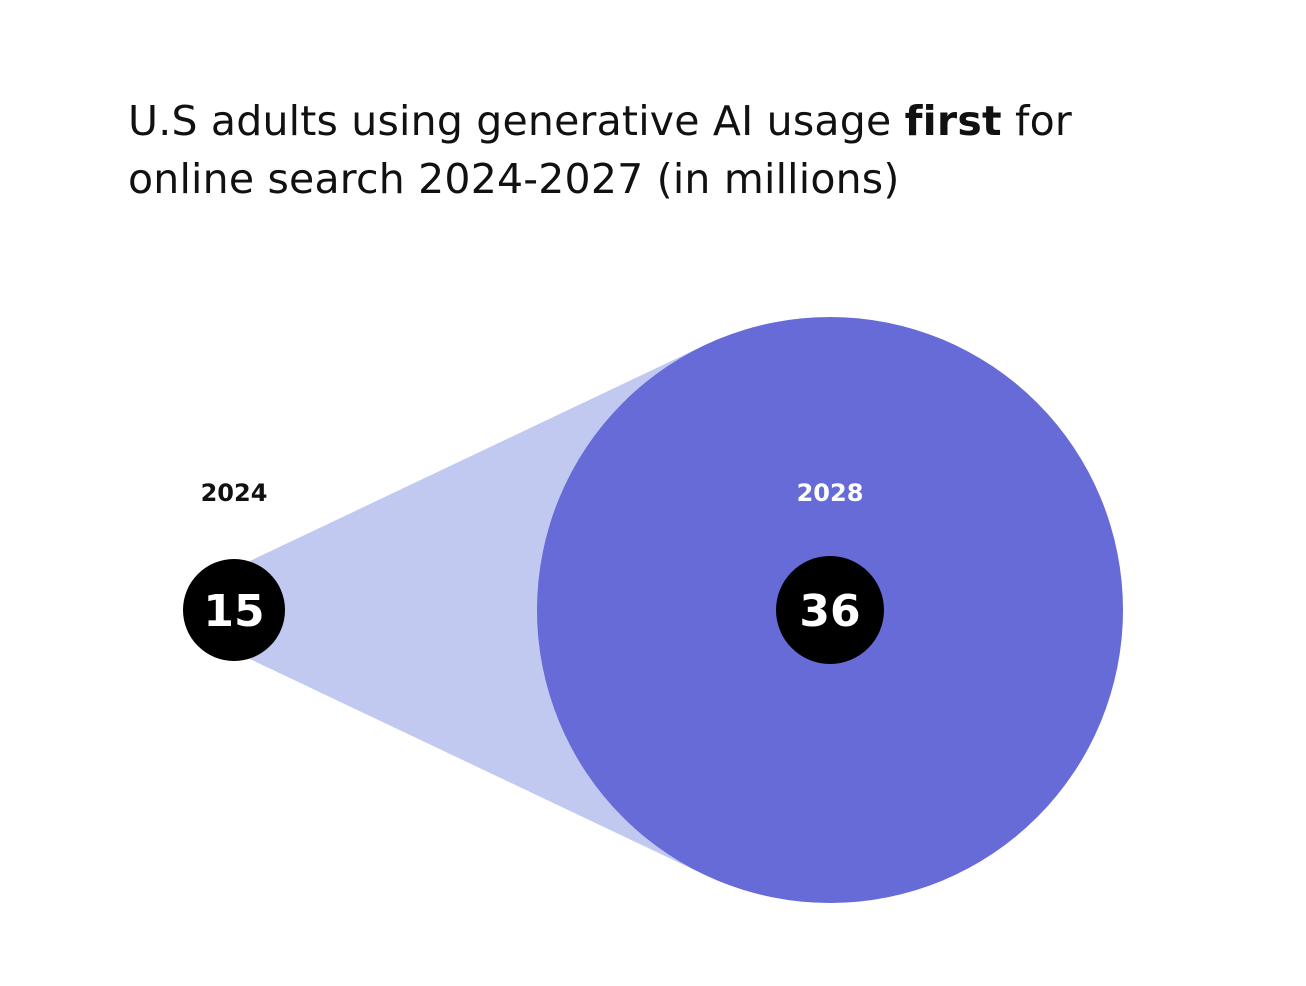 The image size is (1306, 986). I want to click on value-badge-2028, so click(830, 610).